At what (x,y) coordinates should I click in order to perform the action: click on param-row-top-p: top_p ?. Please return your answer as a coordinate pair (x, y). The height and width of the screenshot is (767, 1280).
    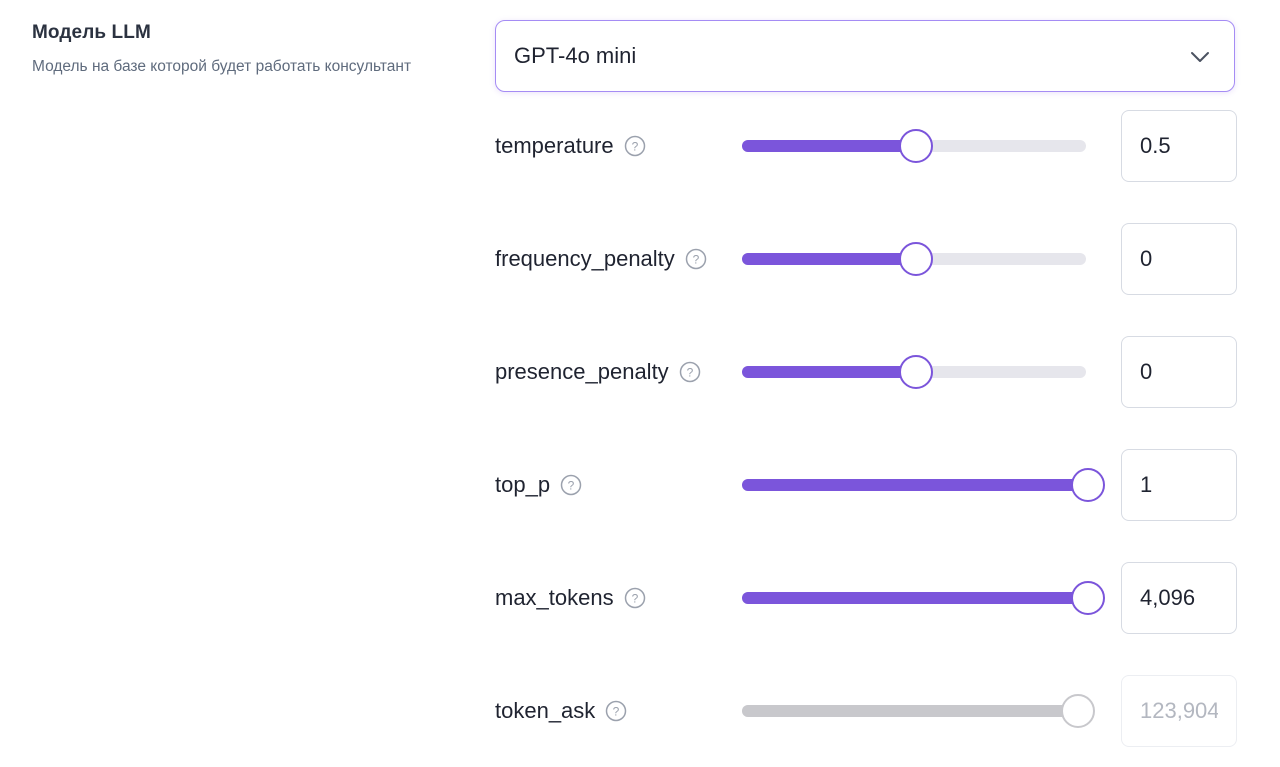
    Looking at the image, I should click on (866, 485).